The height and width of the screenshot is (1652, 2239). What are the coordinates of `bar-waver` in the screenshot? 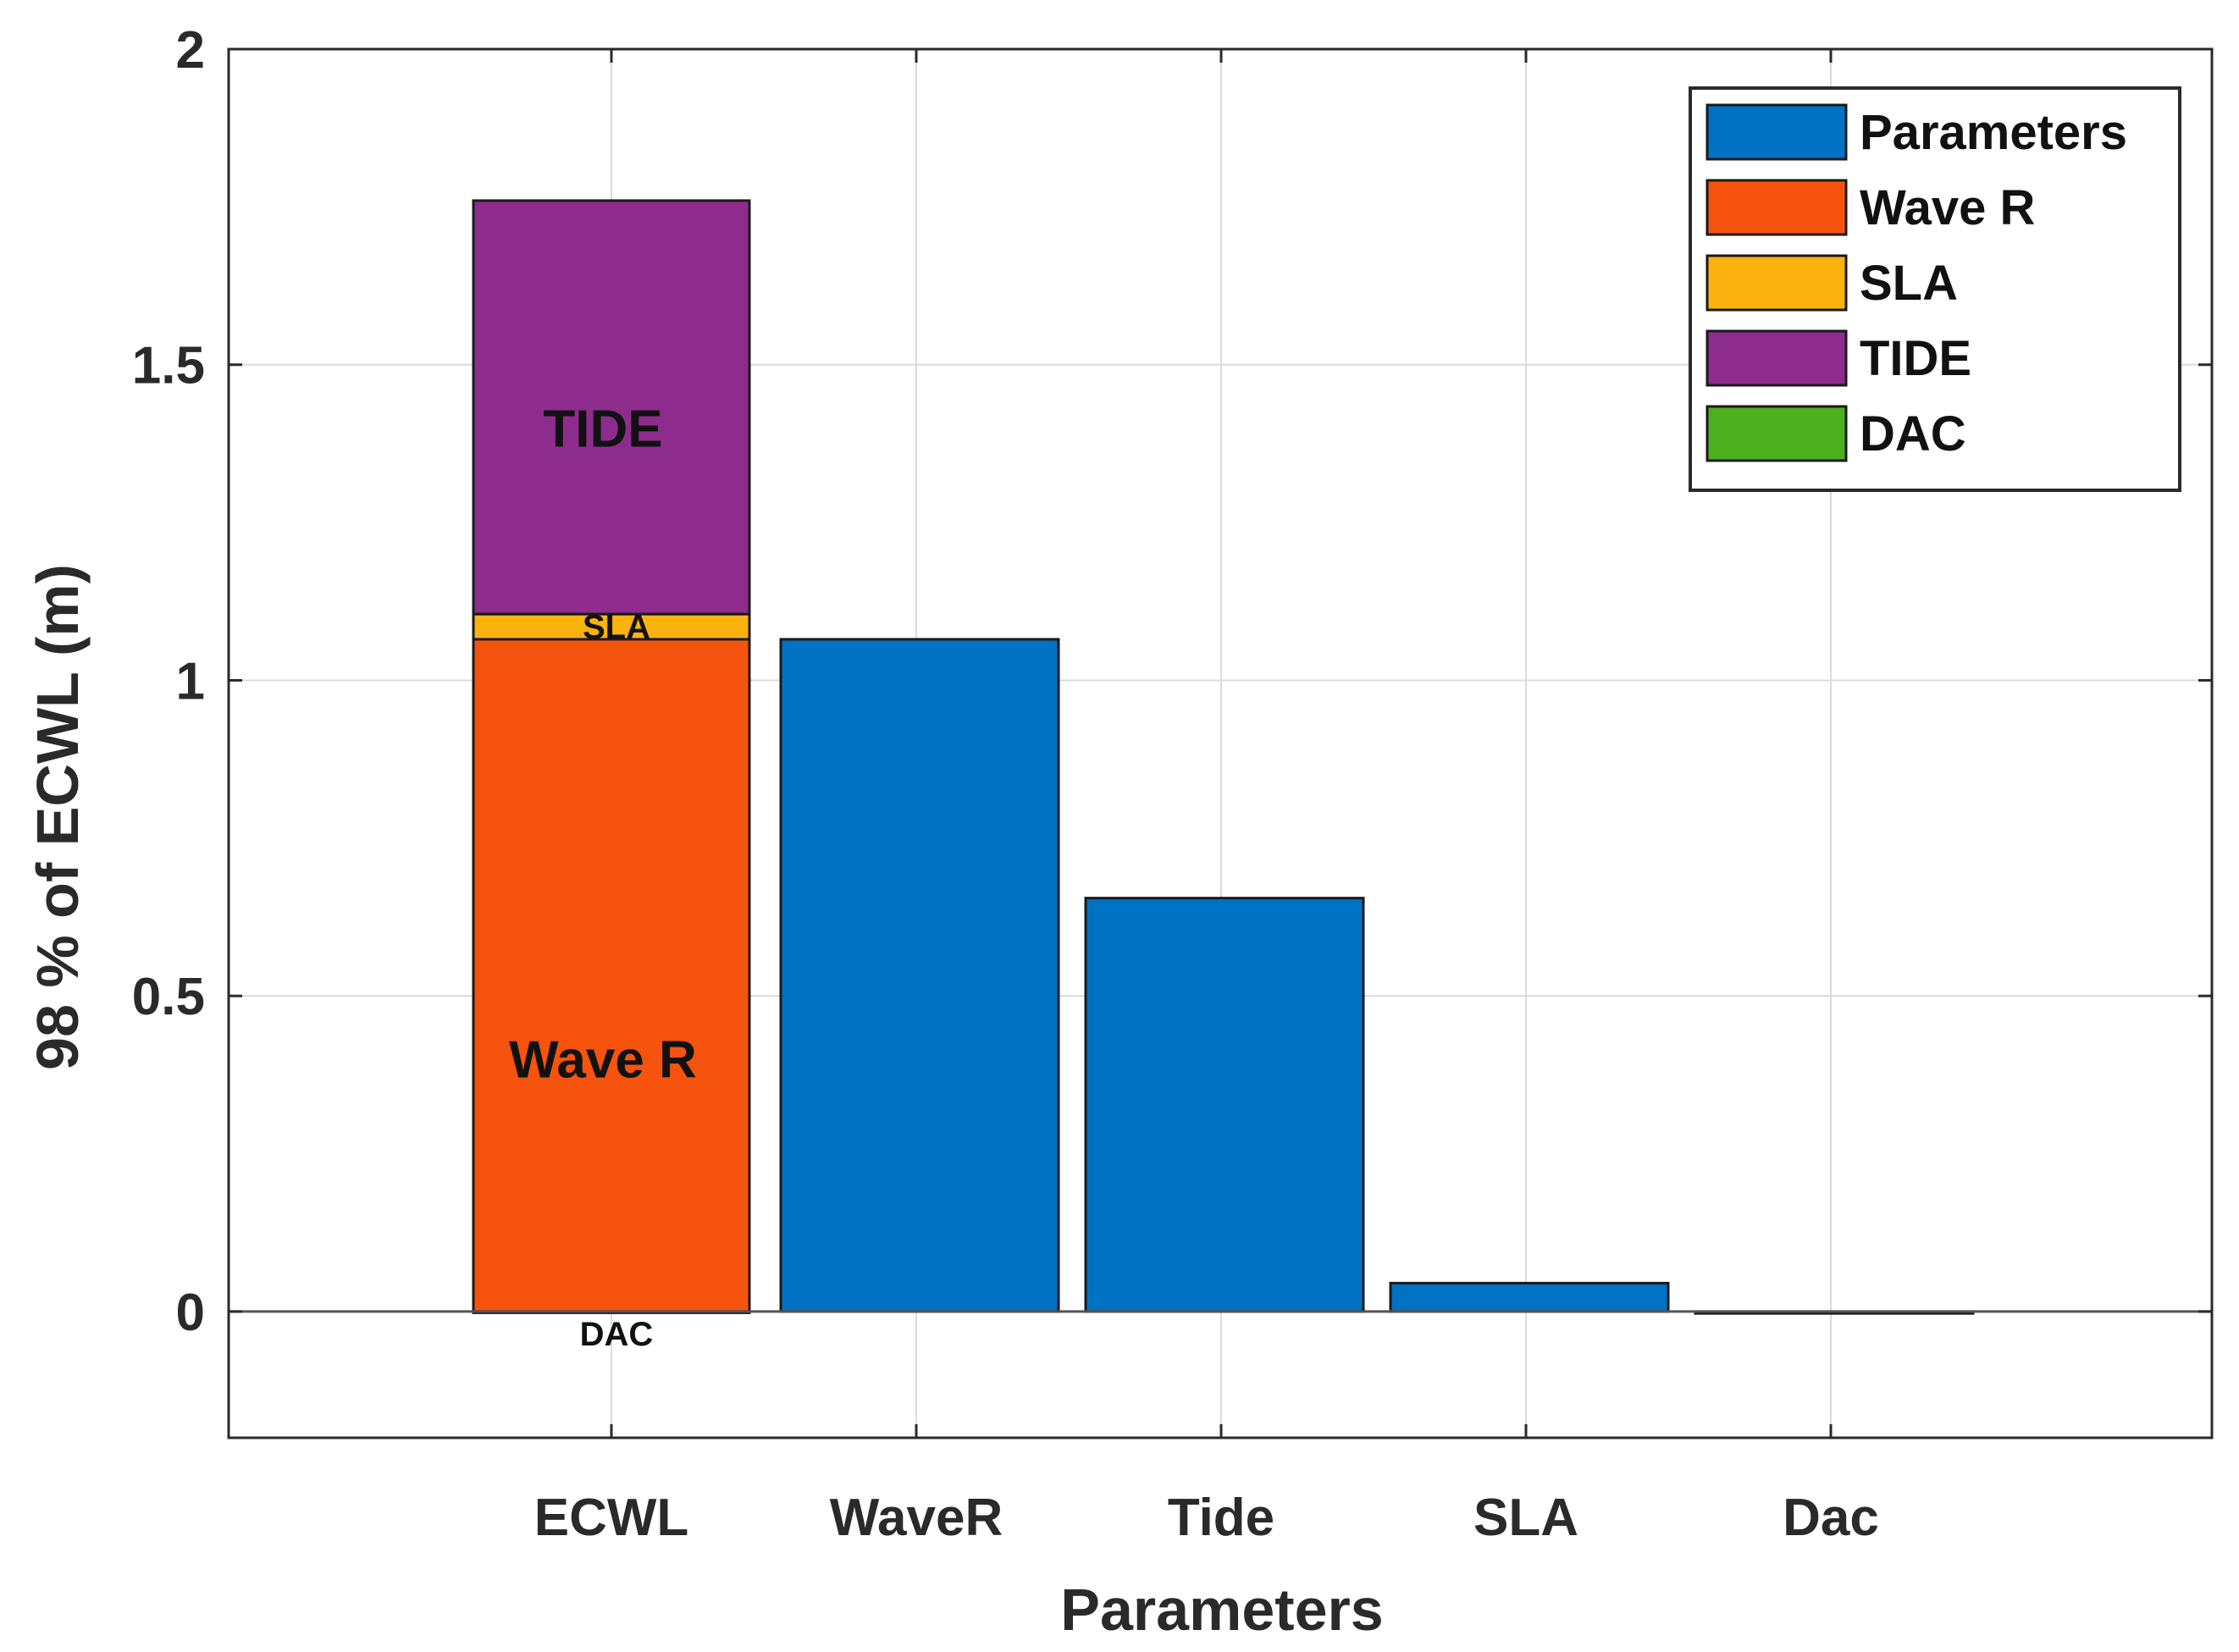 It's located at (920, 975).